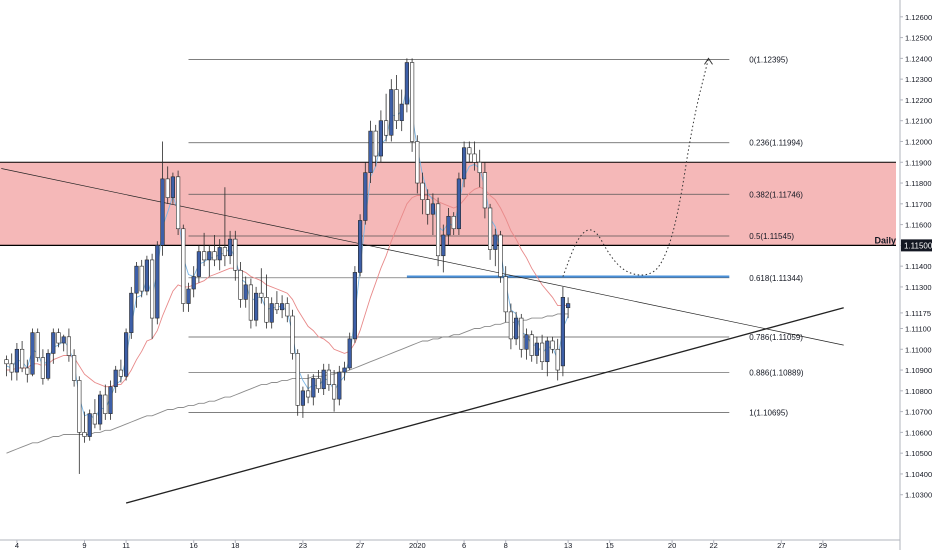 This screenshot has width=932, height=555. Describe the element at coordinates (637, 167) in the screenshot. I see `projection-layer` at that location.